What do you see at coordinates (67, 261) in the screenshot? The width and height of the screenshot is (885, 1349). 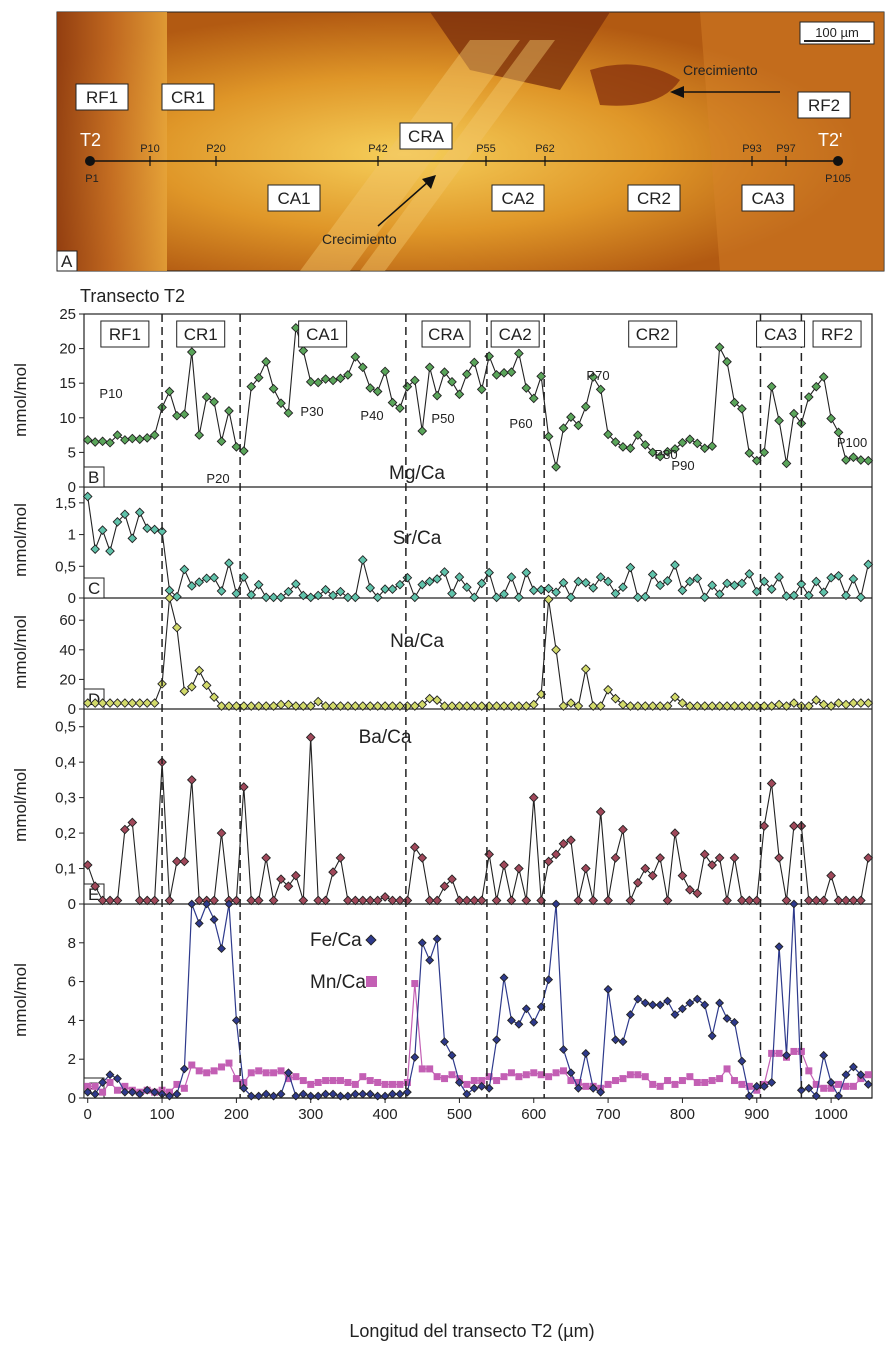 I see `photo-panel-letter: A` at bounding box center [67, 261].